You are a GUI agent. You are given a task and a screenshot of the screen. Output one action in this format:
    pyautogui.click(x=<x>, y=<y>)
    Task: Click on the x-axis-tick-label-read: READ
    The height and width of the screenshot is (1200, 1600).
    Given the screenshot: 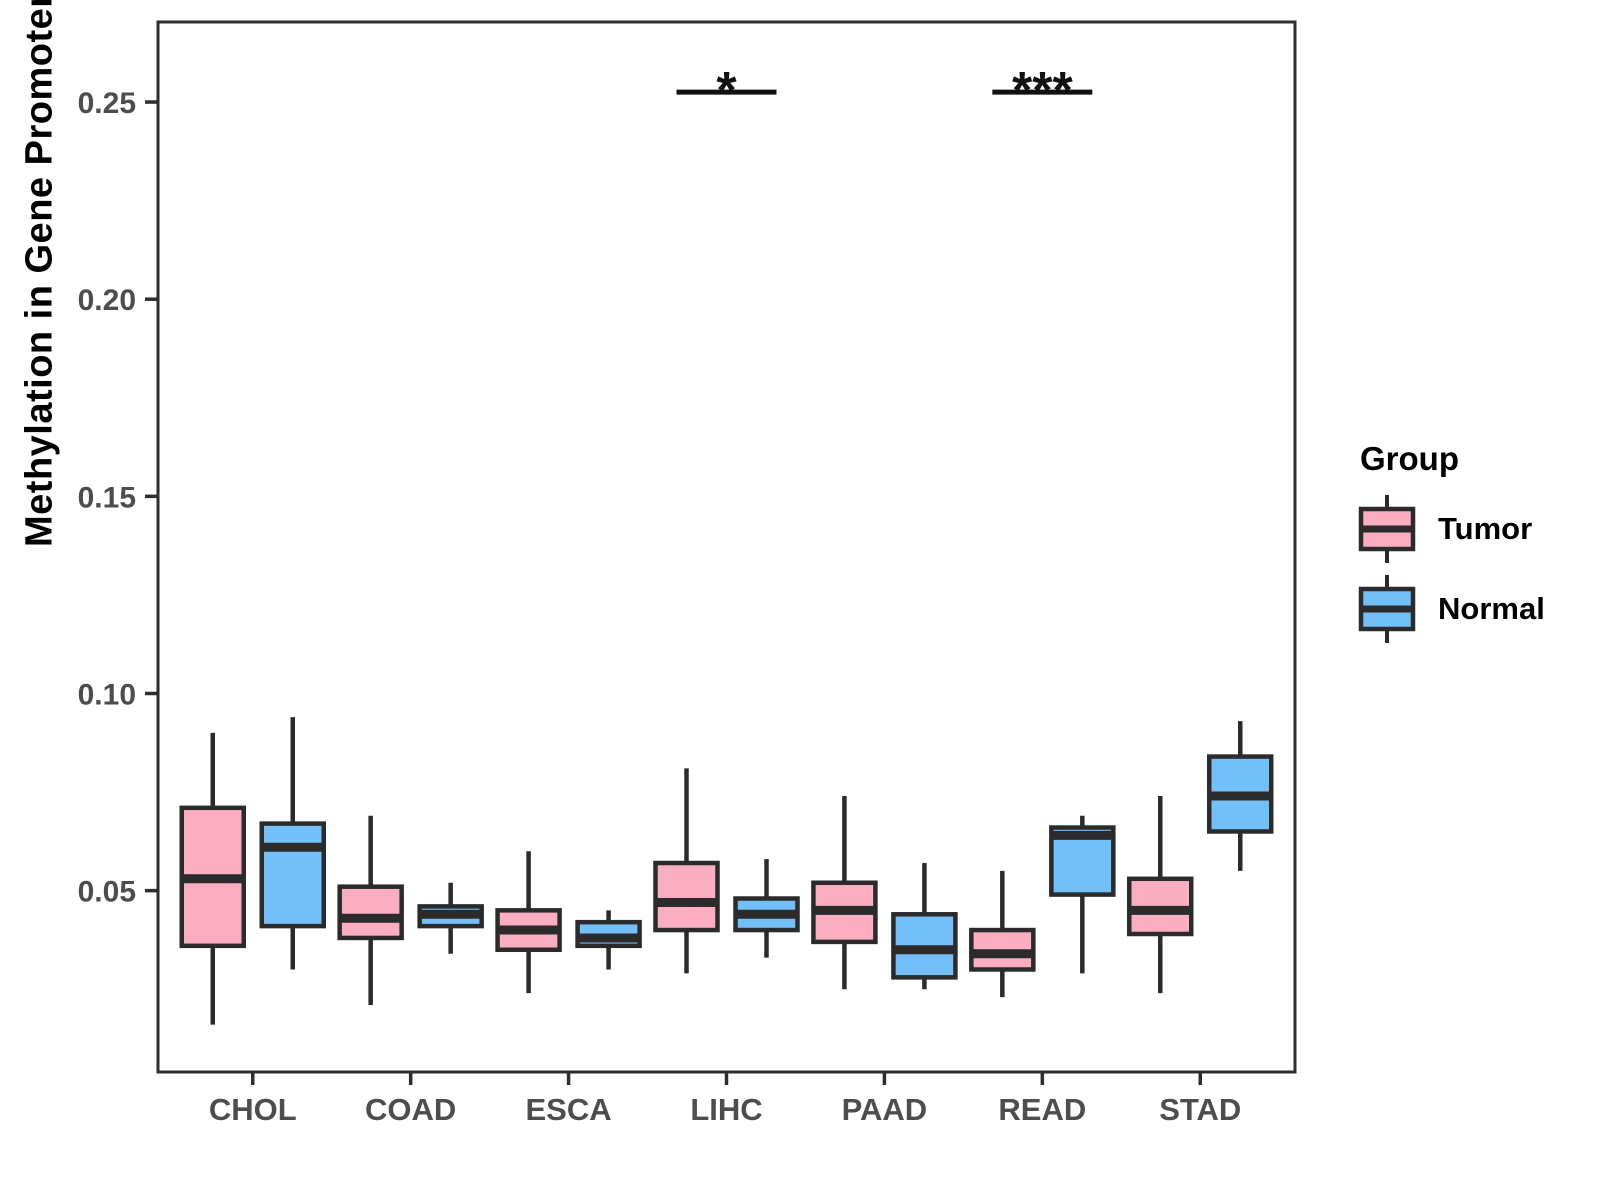 What is the action you would take?
    pyautogui.click(x=1042, y=1109)
    